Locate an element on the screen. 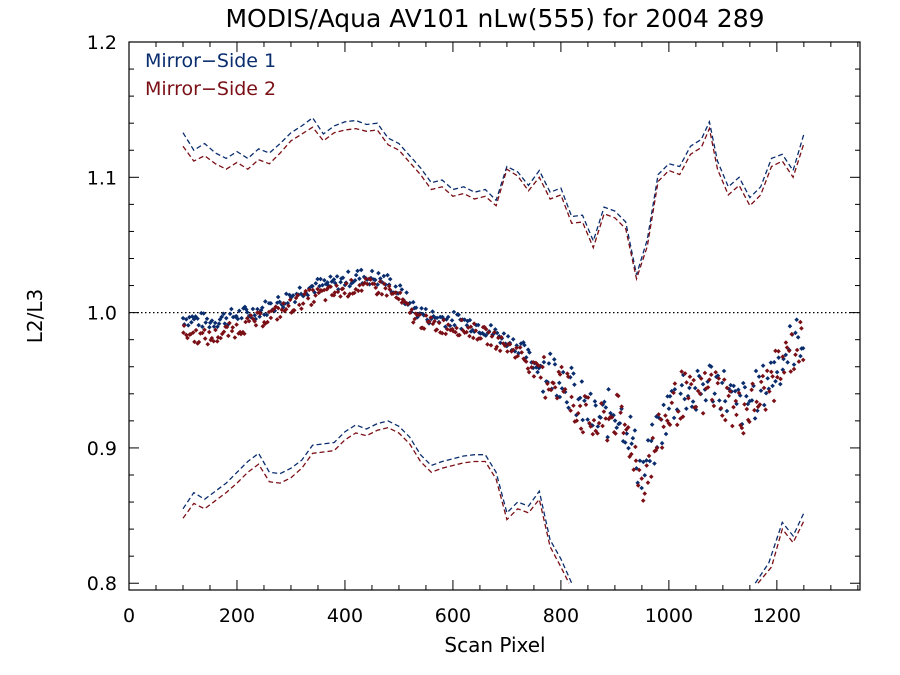 The width and height of the screenshot is (900, 675). legend-entry-mirror-side-2: Mirror−Side 2 is located at coordinates (210, 89).